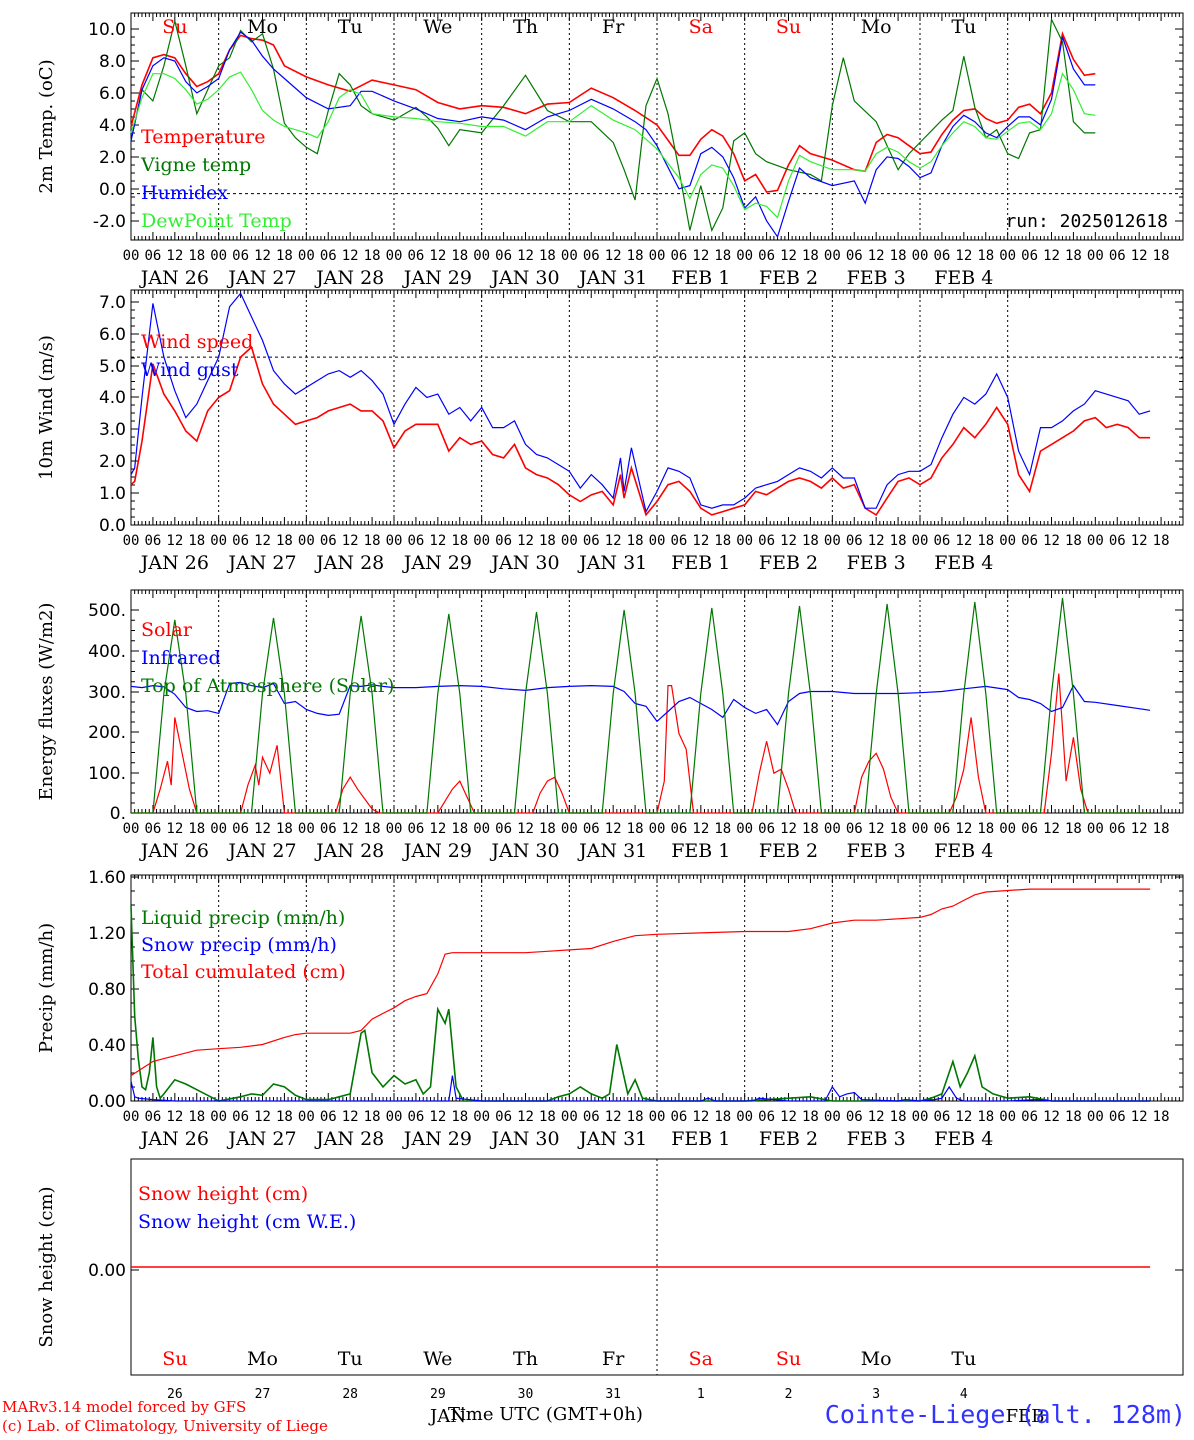 This screenshot has width=1194, height=1440. I want to click on y-axis-label: Snow height (cm), so click(46, 1266).